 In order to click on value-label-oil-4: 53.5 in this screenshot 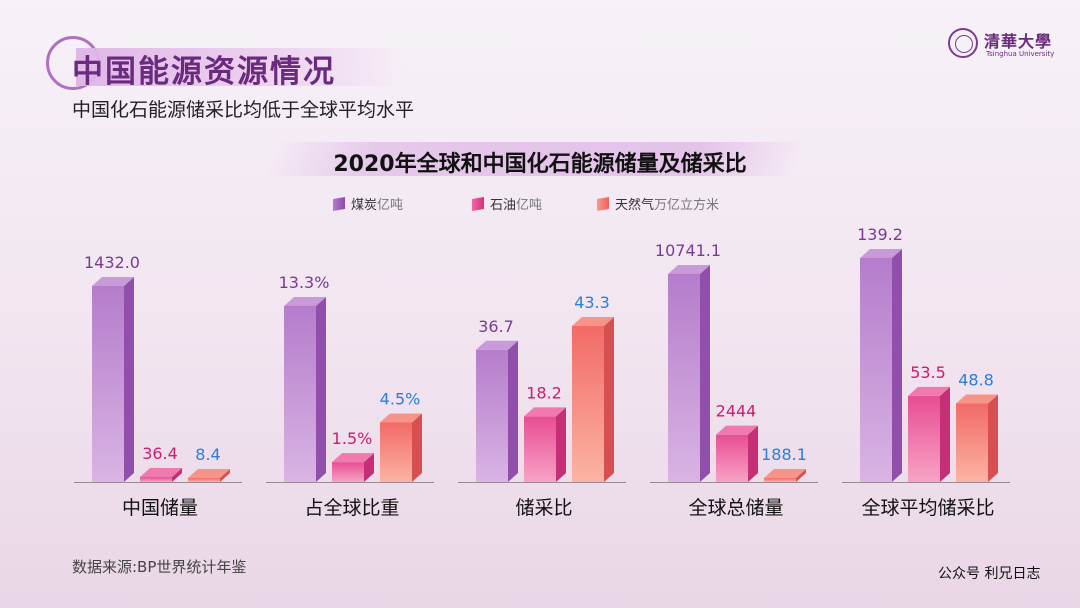, I will do `click(928, 372)`.